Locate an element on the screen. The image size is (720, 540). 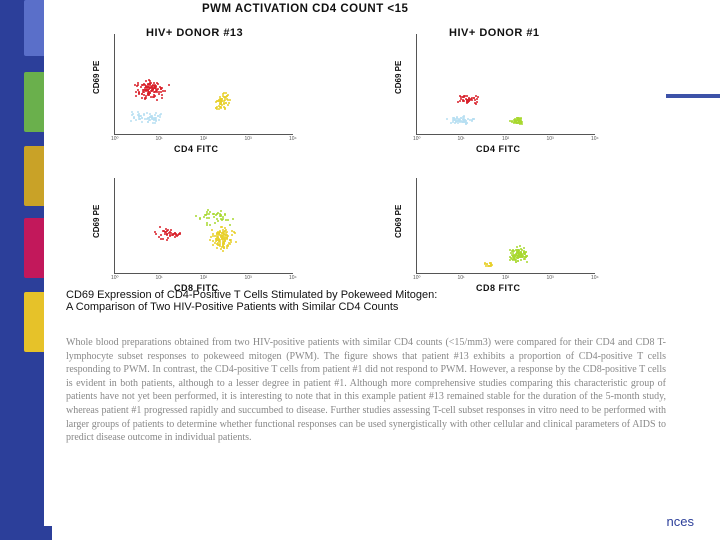
donor-13-title: HIV+ DONOR #13 is located at coordinates (195, 33).